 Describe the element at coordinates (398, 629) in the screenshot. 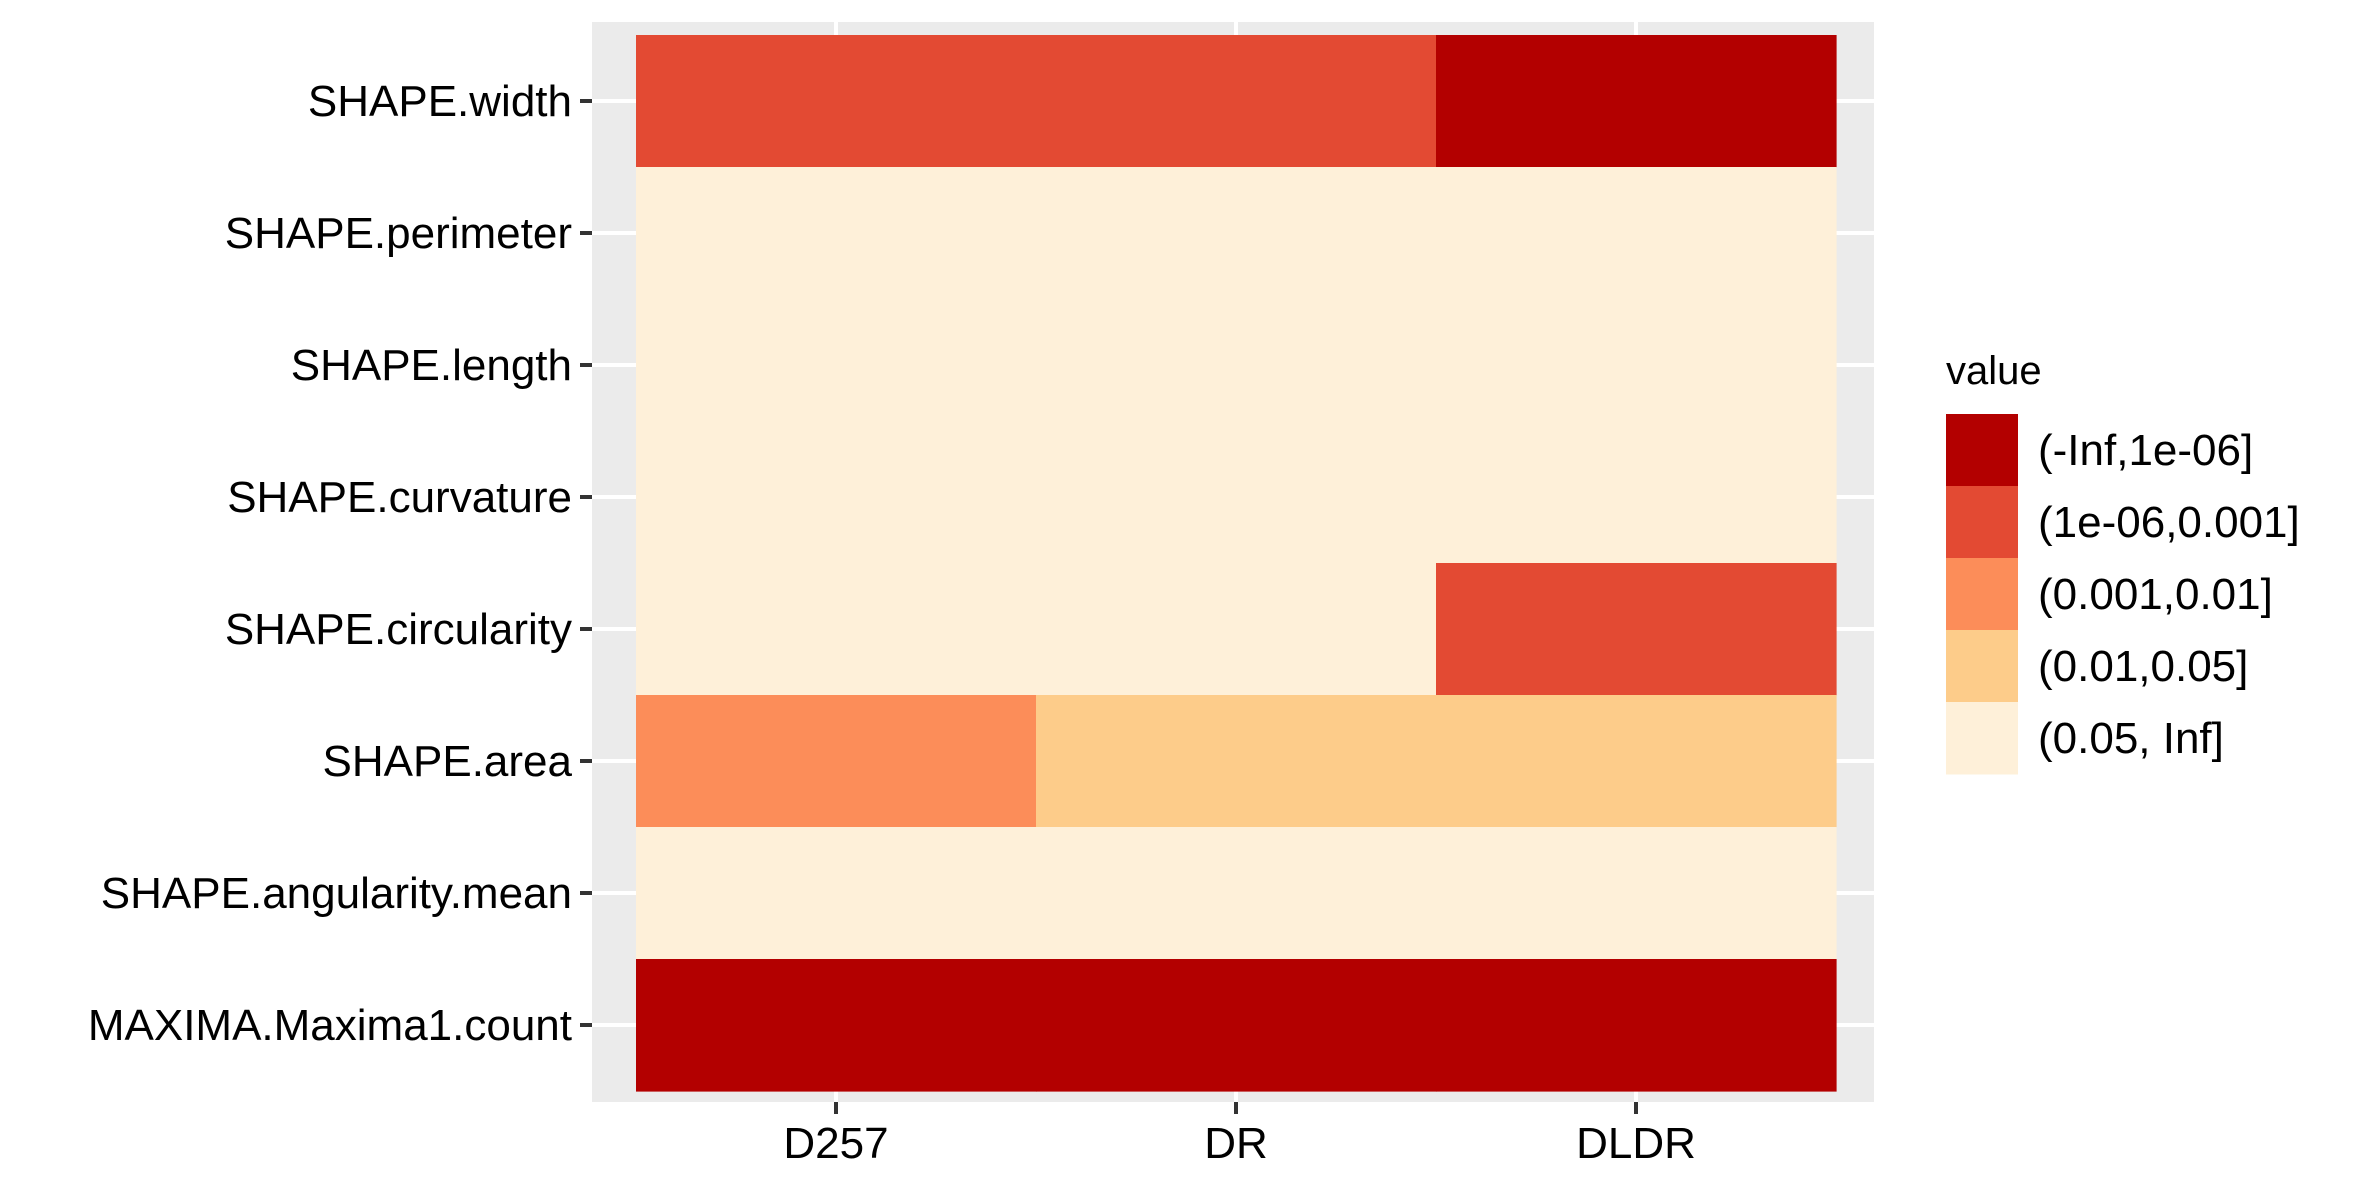

I see `y-tick-label-shape-circularity: SHAPE.circularity` at that location.